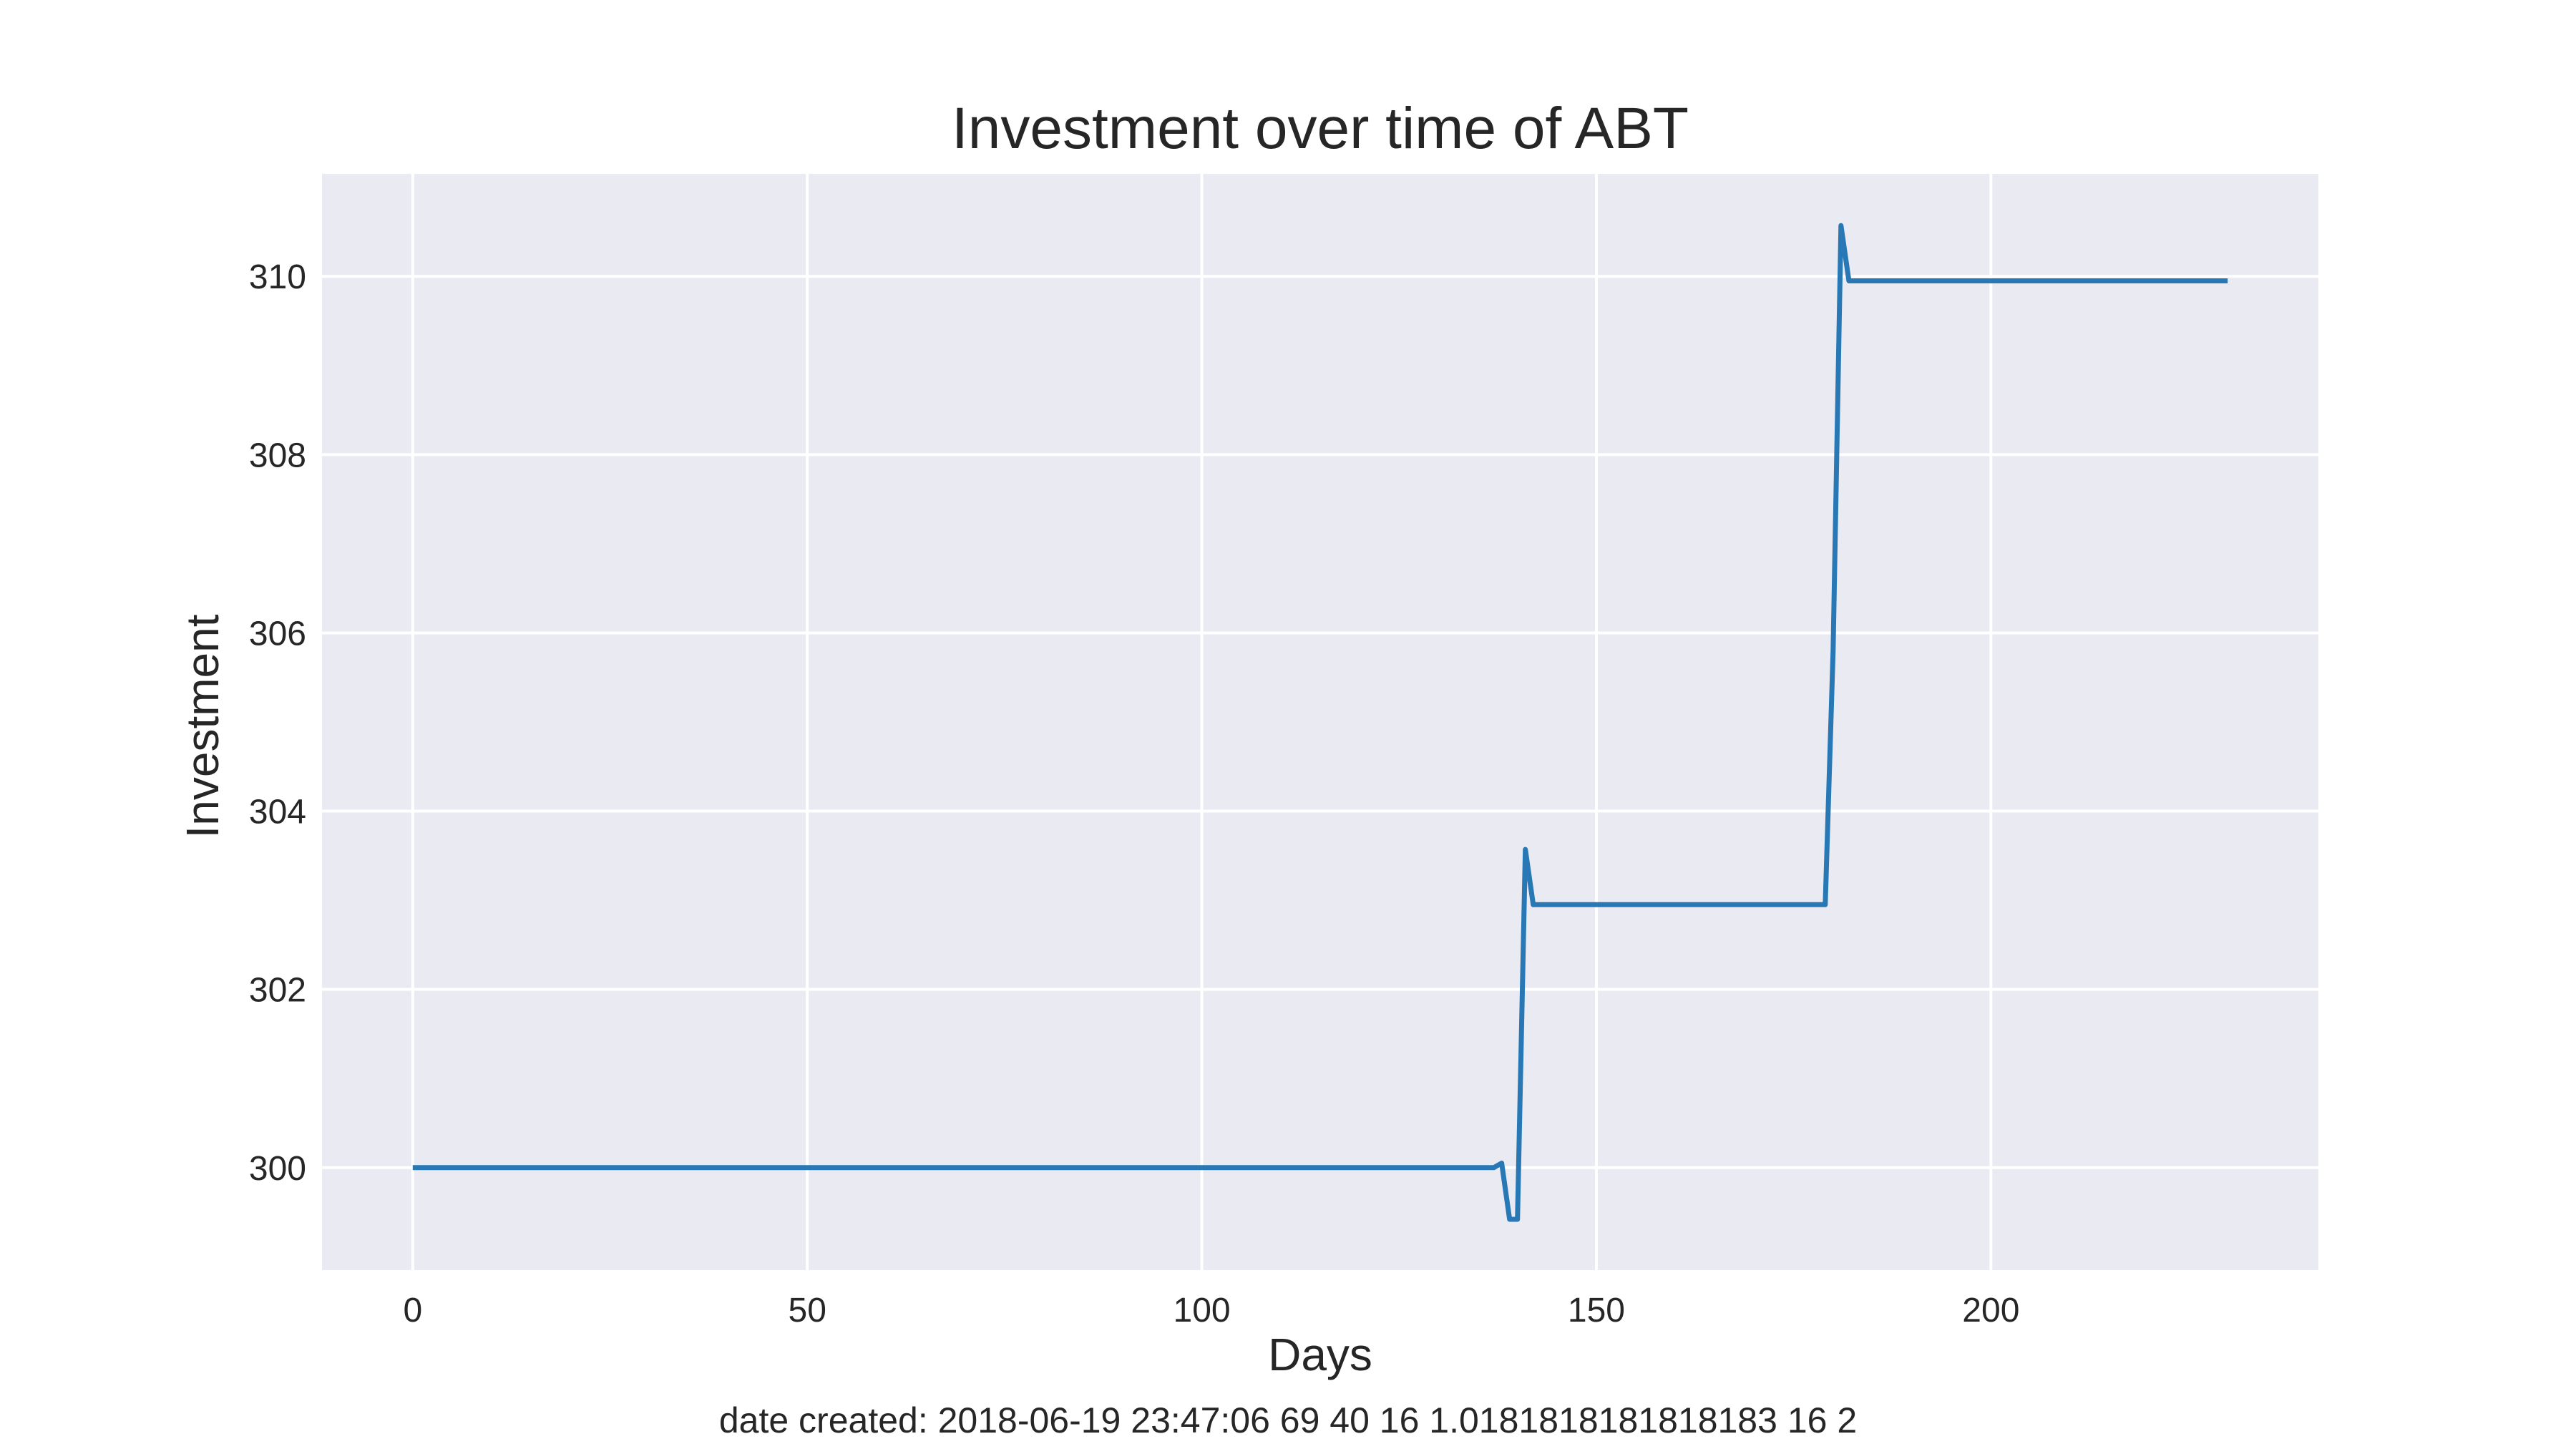  I want to click on x-axis-label: Days, so click(1320, 1354).